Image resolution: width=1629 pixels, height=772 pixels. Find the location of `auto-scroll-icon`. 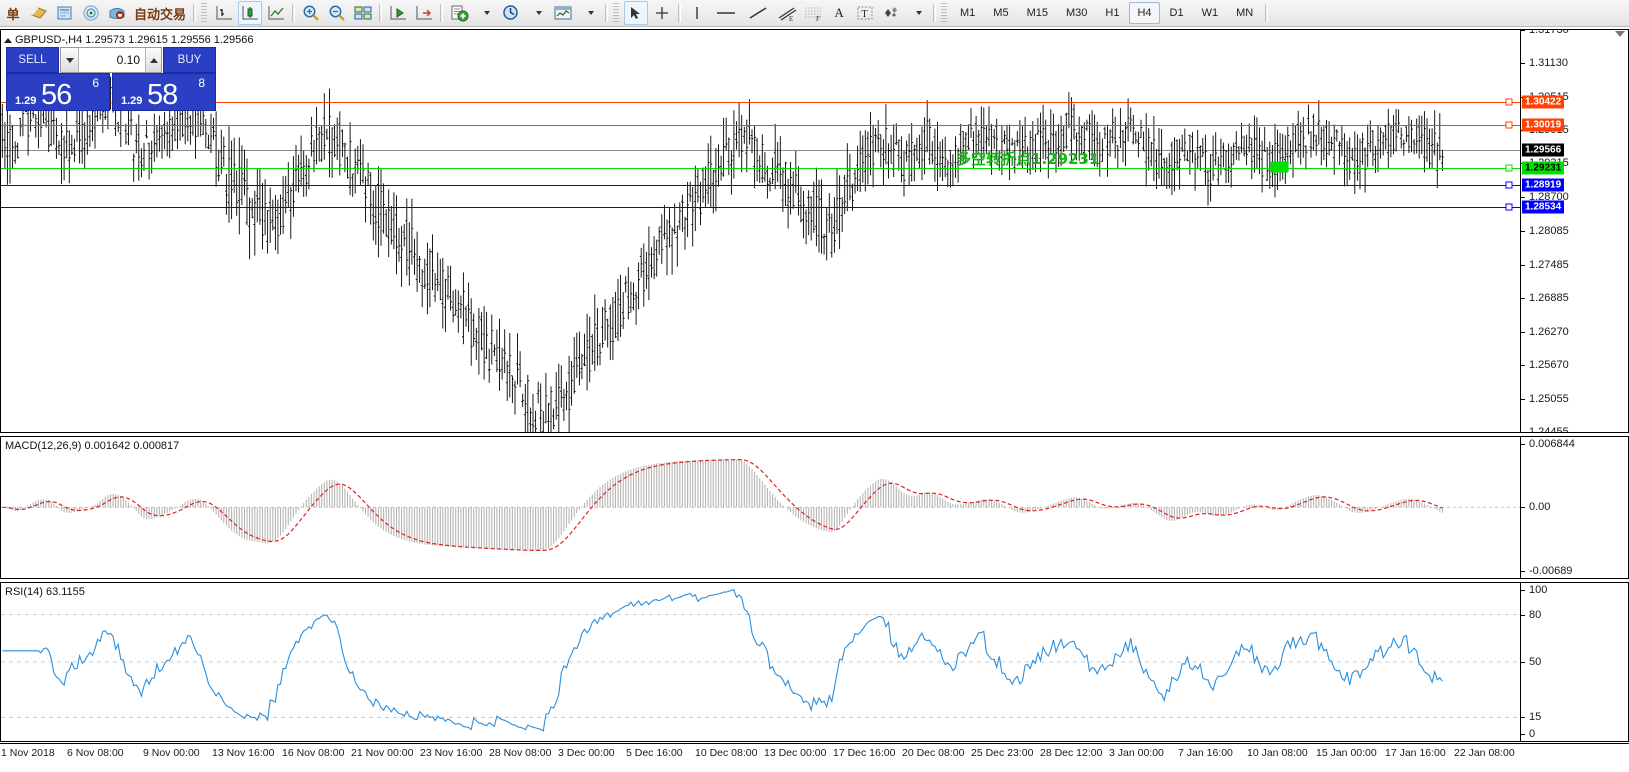

auto-scroll-icon is located at coordinates (398, 13).